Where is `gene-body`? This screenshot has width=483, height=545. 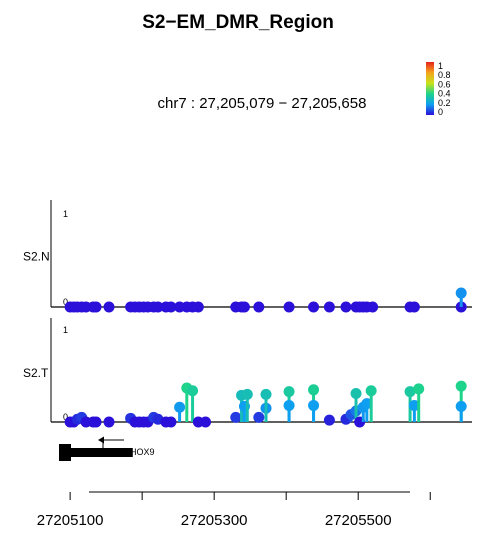 gene-body is located at coordinates (96, 452).